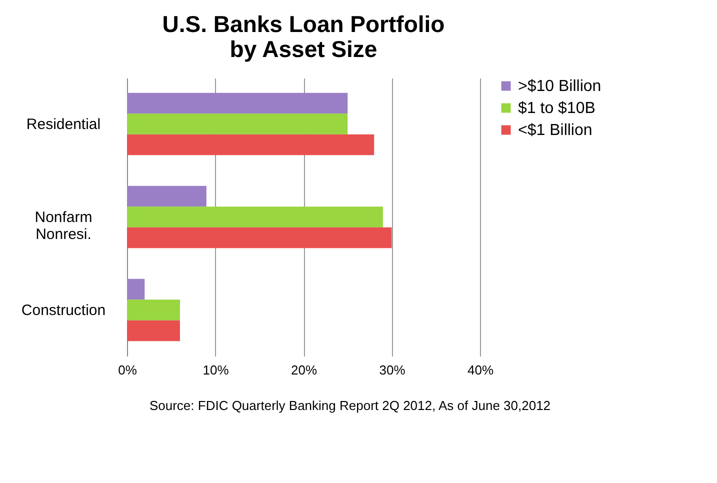  I want to click on legend-label: $1 to $10B, so click(557, 108).